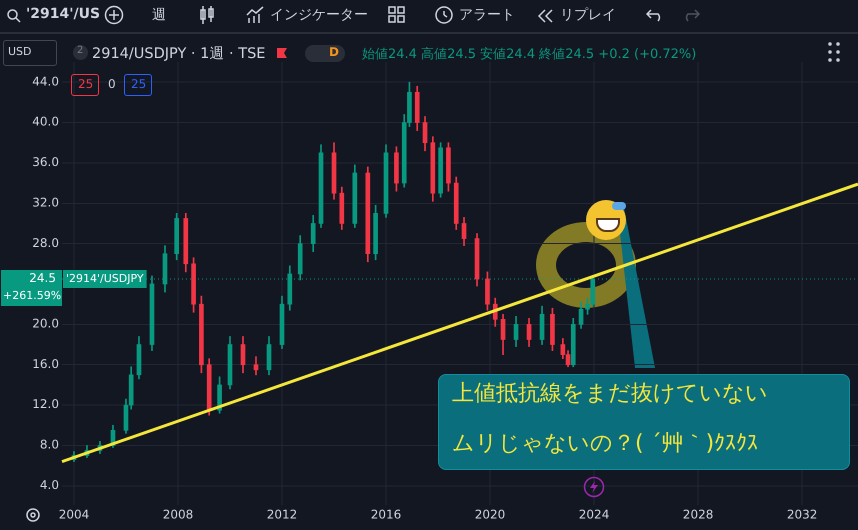 The height and width of the screenshot is (530, 858). What do you see at coordinates (178, 514) in the screenshot?
I see `x-tick-label: 2008` at bounding box center [178, 514].